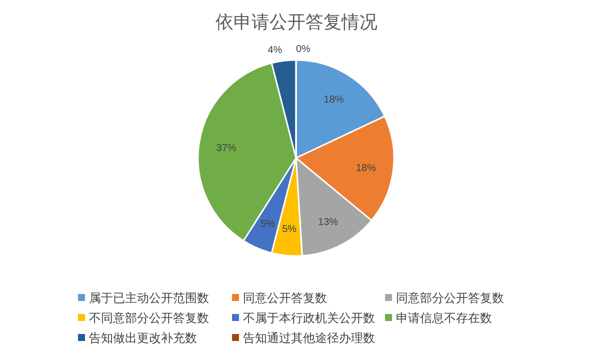 This screenshot has width=593, height=358. I want to click on legend-label: 告知做出更改补充数, so click(143, 338).